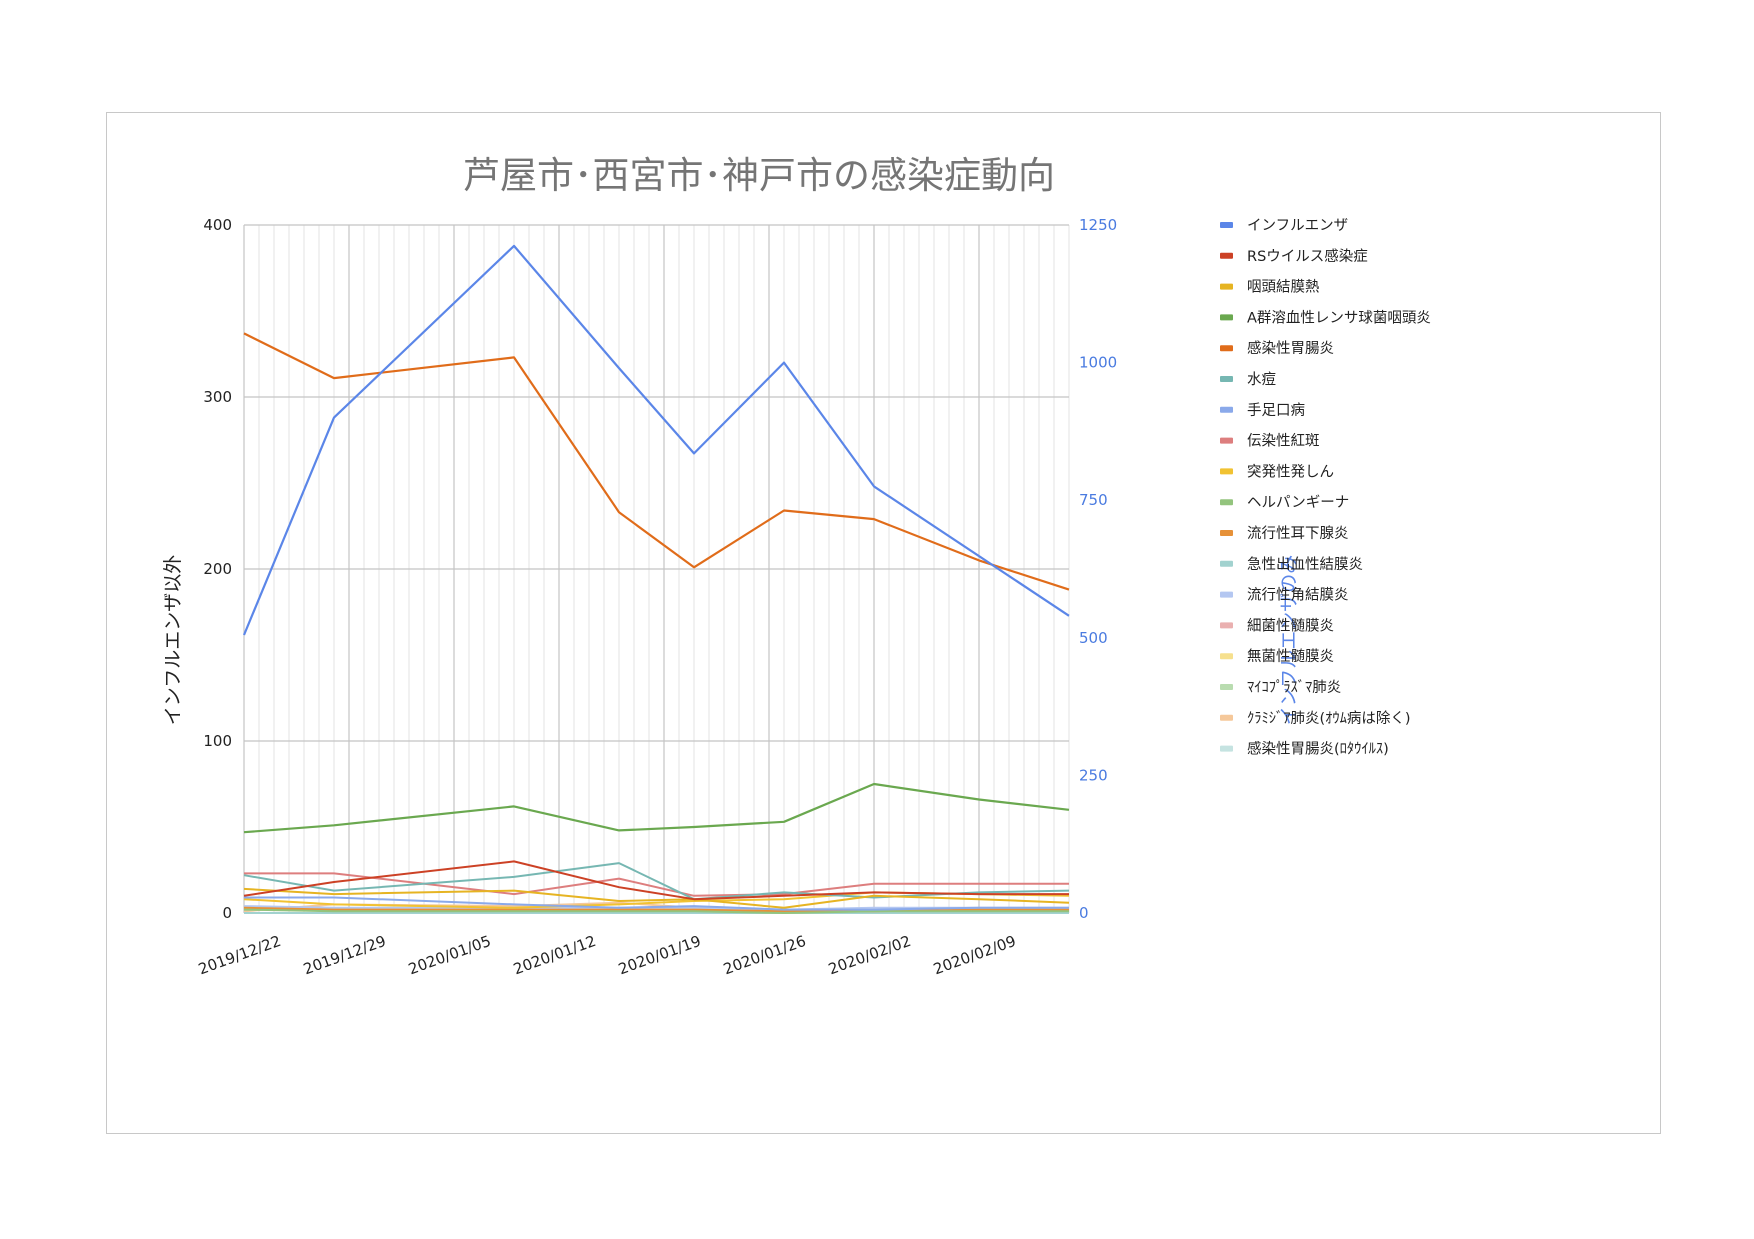 The image size is (1754, 1239). What do you see at coordinates (239, 955) in the screenshot?
I see `x-tick: 2019/12/22` at bounding box center [239, 955].